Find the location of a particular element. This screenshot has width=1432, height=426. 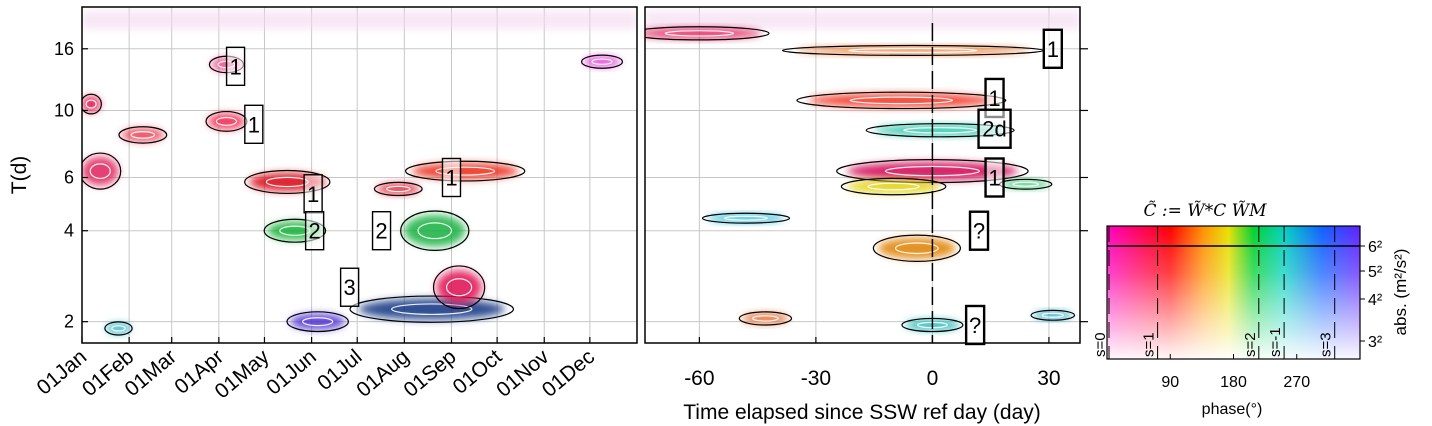

left-annotations: 1 1 1 2 2 3 1 is located at coordinates (343, 176).